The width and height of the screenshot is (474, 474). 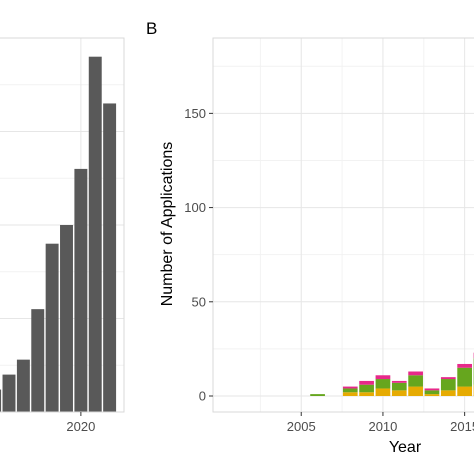 What do you see at coordinates (382, 426) in the screenshot?
I see `panel-b-x-tick-label: 2010` at bounding box center [382, 426].